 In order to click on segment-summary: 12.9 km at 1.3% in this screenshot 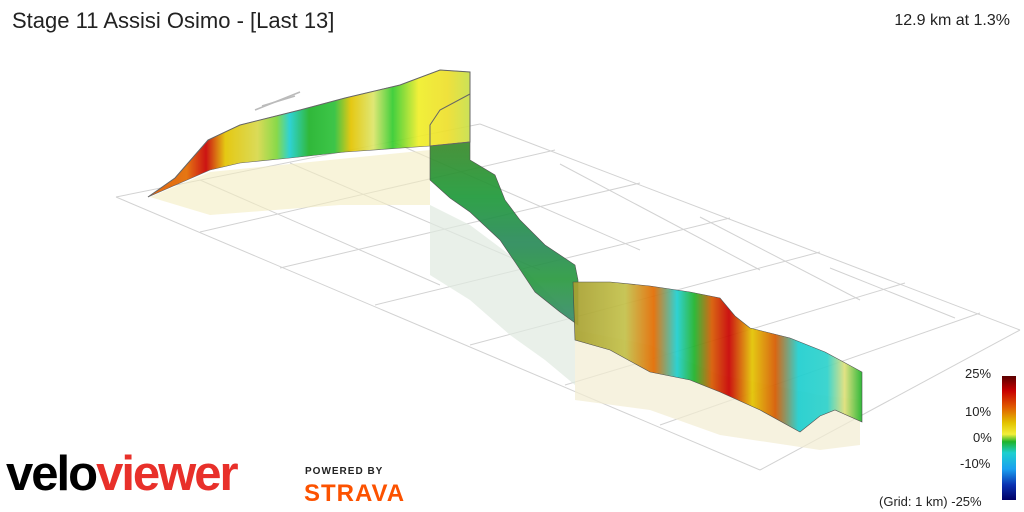, I will do `click(952, 20)`.